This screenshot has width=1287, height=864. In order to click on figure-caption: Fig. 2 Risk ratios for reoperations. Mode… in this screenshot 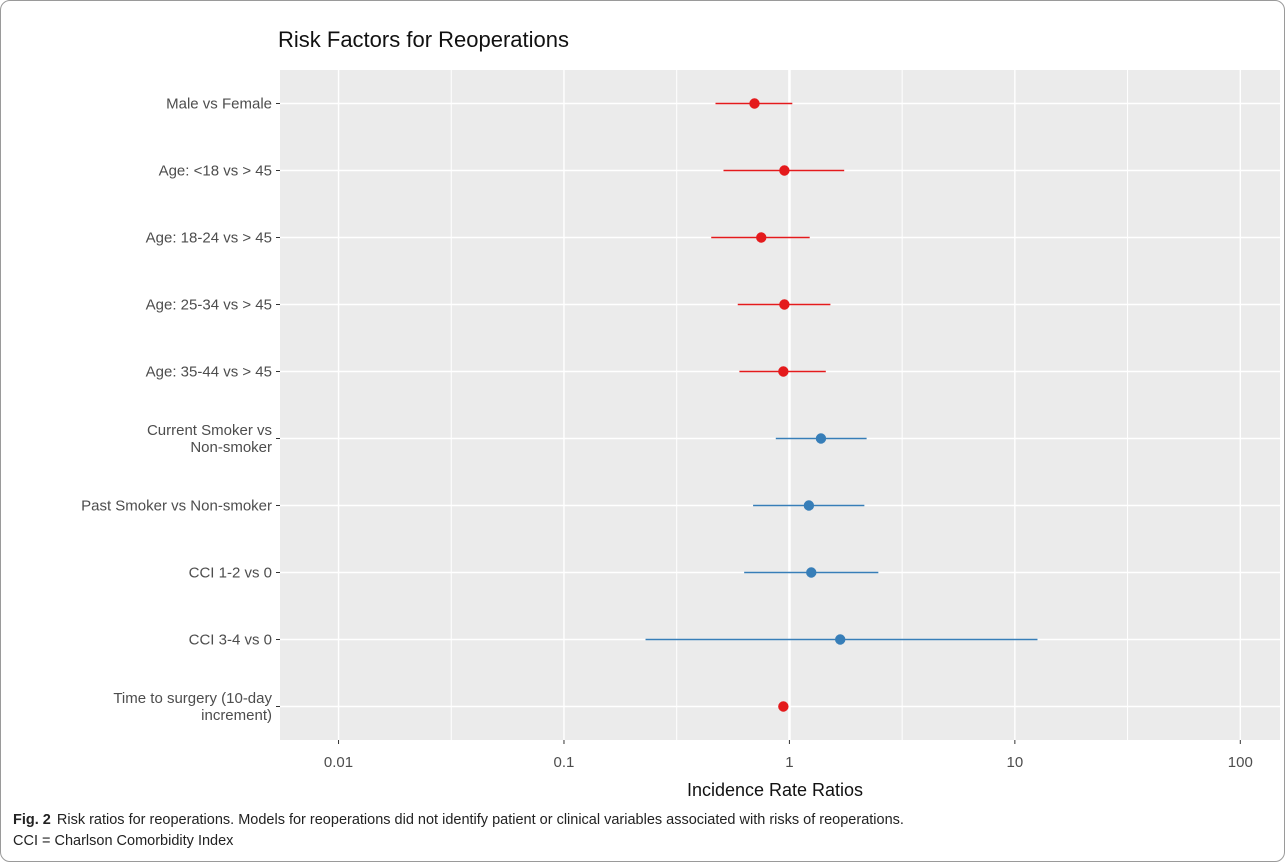, I will do `click(643, 831)`.